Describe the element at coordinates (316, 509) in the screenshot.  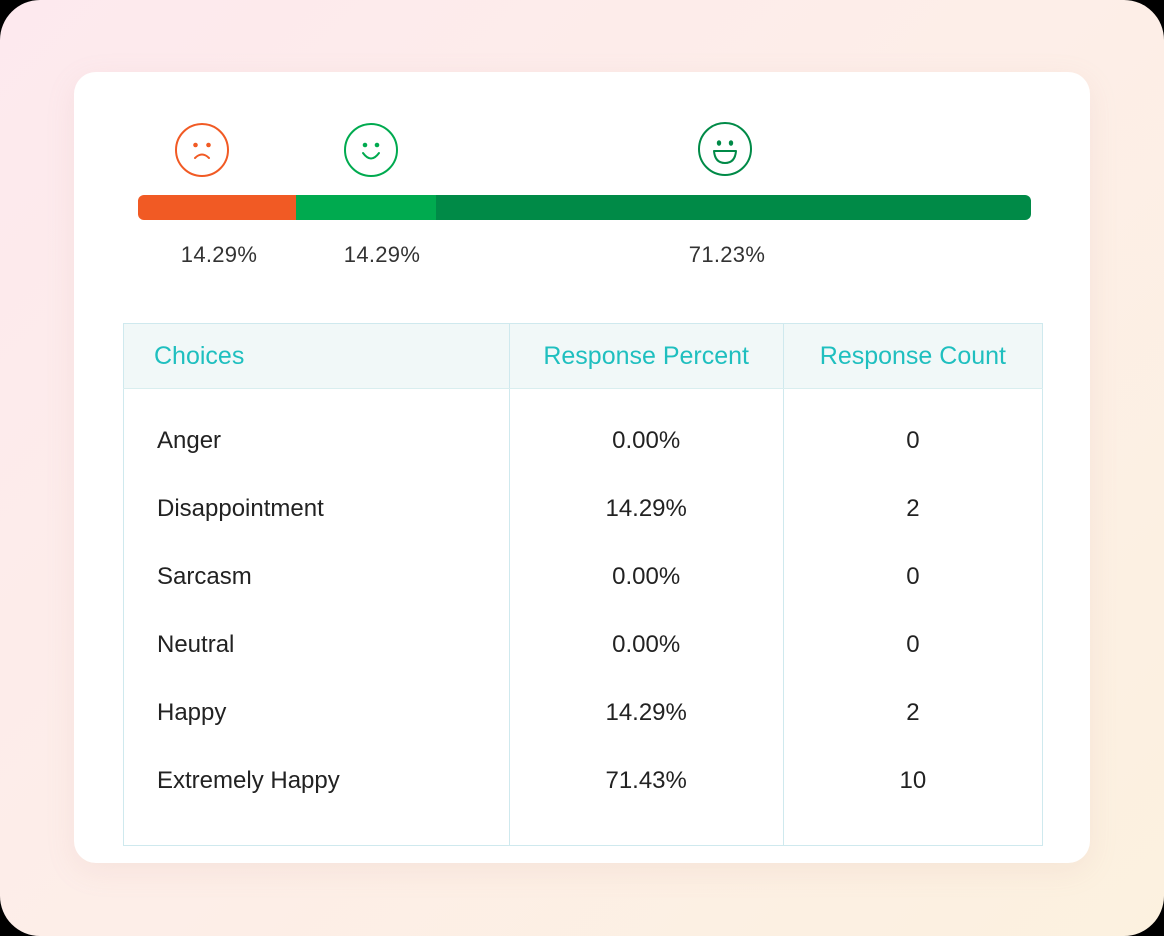
I see `choice-cell: Disappointment` at that location.